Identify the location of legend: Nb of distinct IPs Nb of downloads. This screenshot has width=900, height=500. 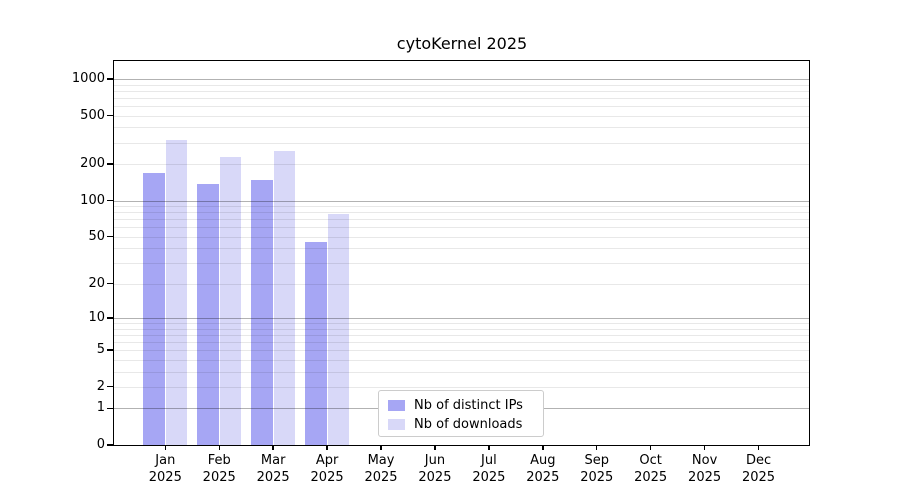
(461, 413).